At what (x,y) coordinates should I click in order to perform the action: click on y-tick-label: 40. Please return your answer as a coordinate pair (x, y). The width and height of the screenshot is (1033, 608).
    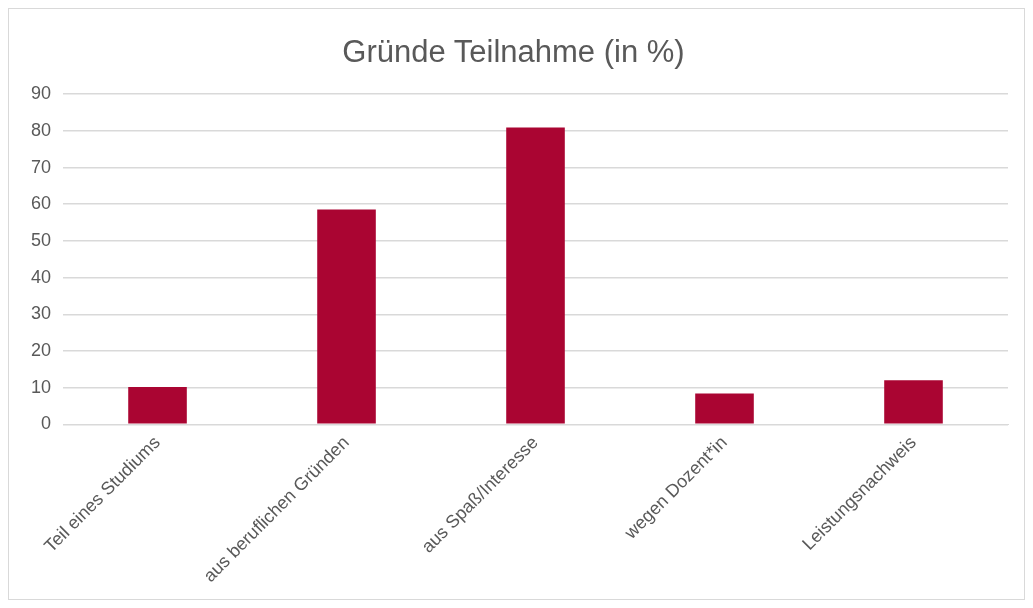
    Looking at the image, I should click on (41, 276).